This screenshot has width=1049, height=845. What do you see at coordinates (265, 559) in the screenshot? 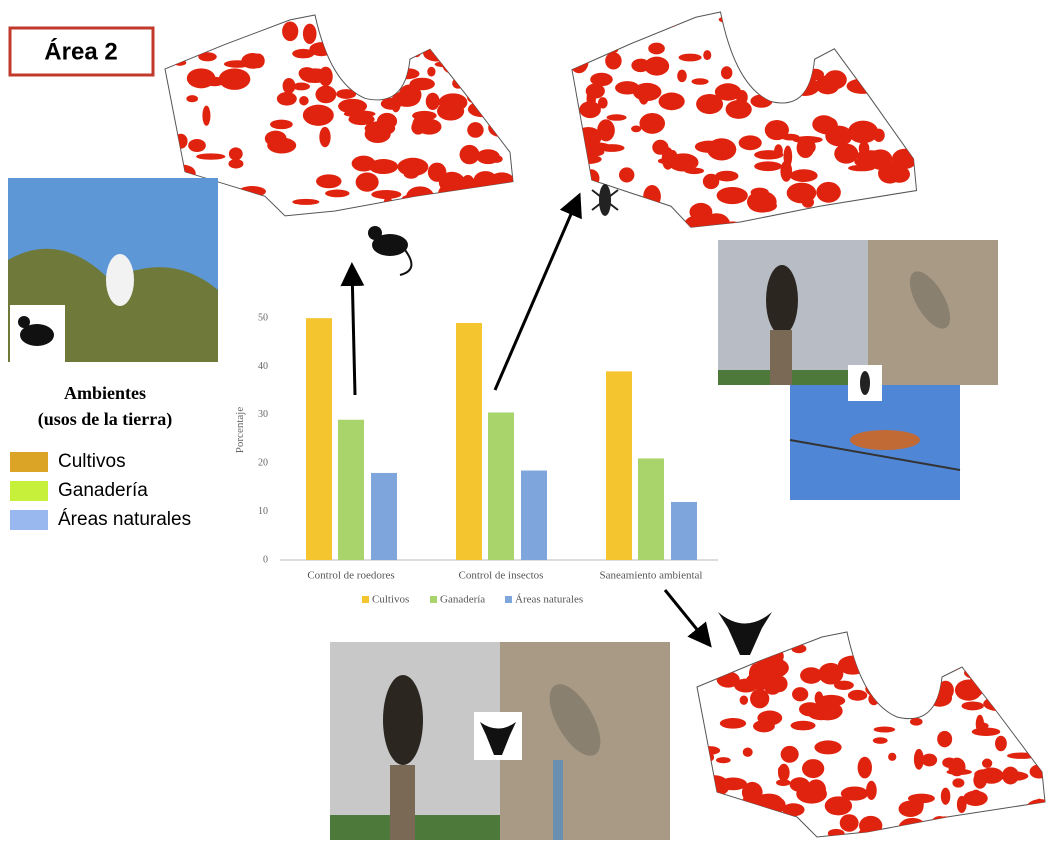
I see `y-tick-label: 0` at bounding box center [265, 559].